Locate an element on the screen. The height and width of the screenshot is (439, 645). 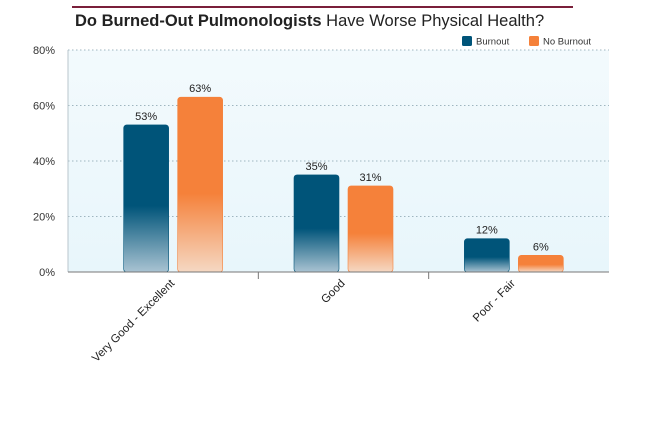
y-tick-label: 0% is located at coordinates (47, 273).